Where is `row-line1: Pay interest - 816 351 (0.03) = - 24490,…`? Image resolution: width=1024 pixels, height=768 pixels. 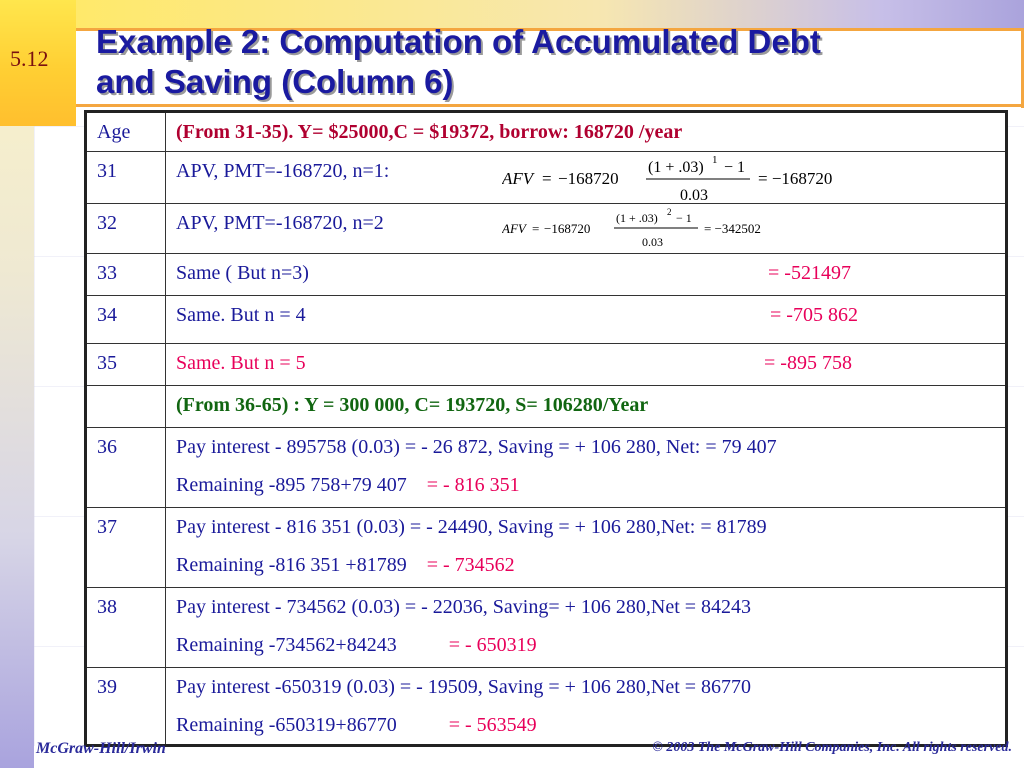 row-line1: Pay interest - 816 351 (0.03) = - 24490,… is located at coordinates (471, 527).